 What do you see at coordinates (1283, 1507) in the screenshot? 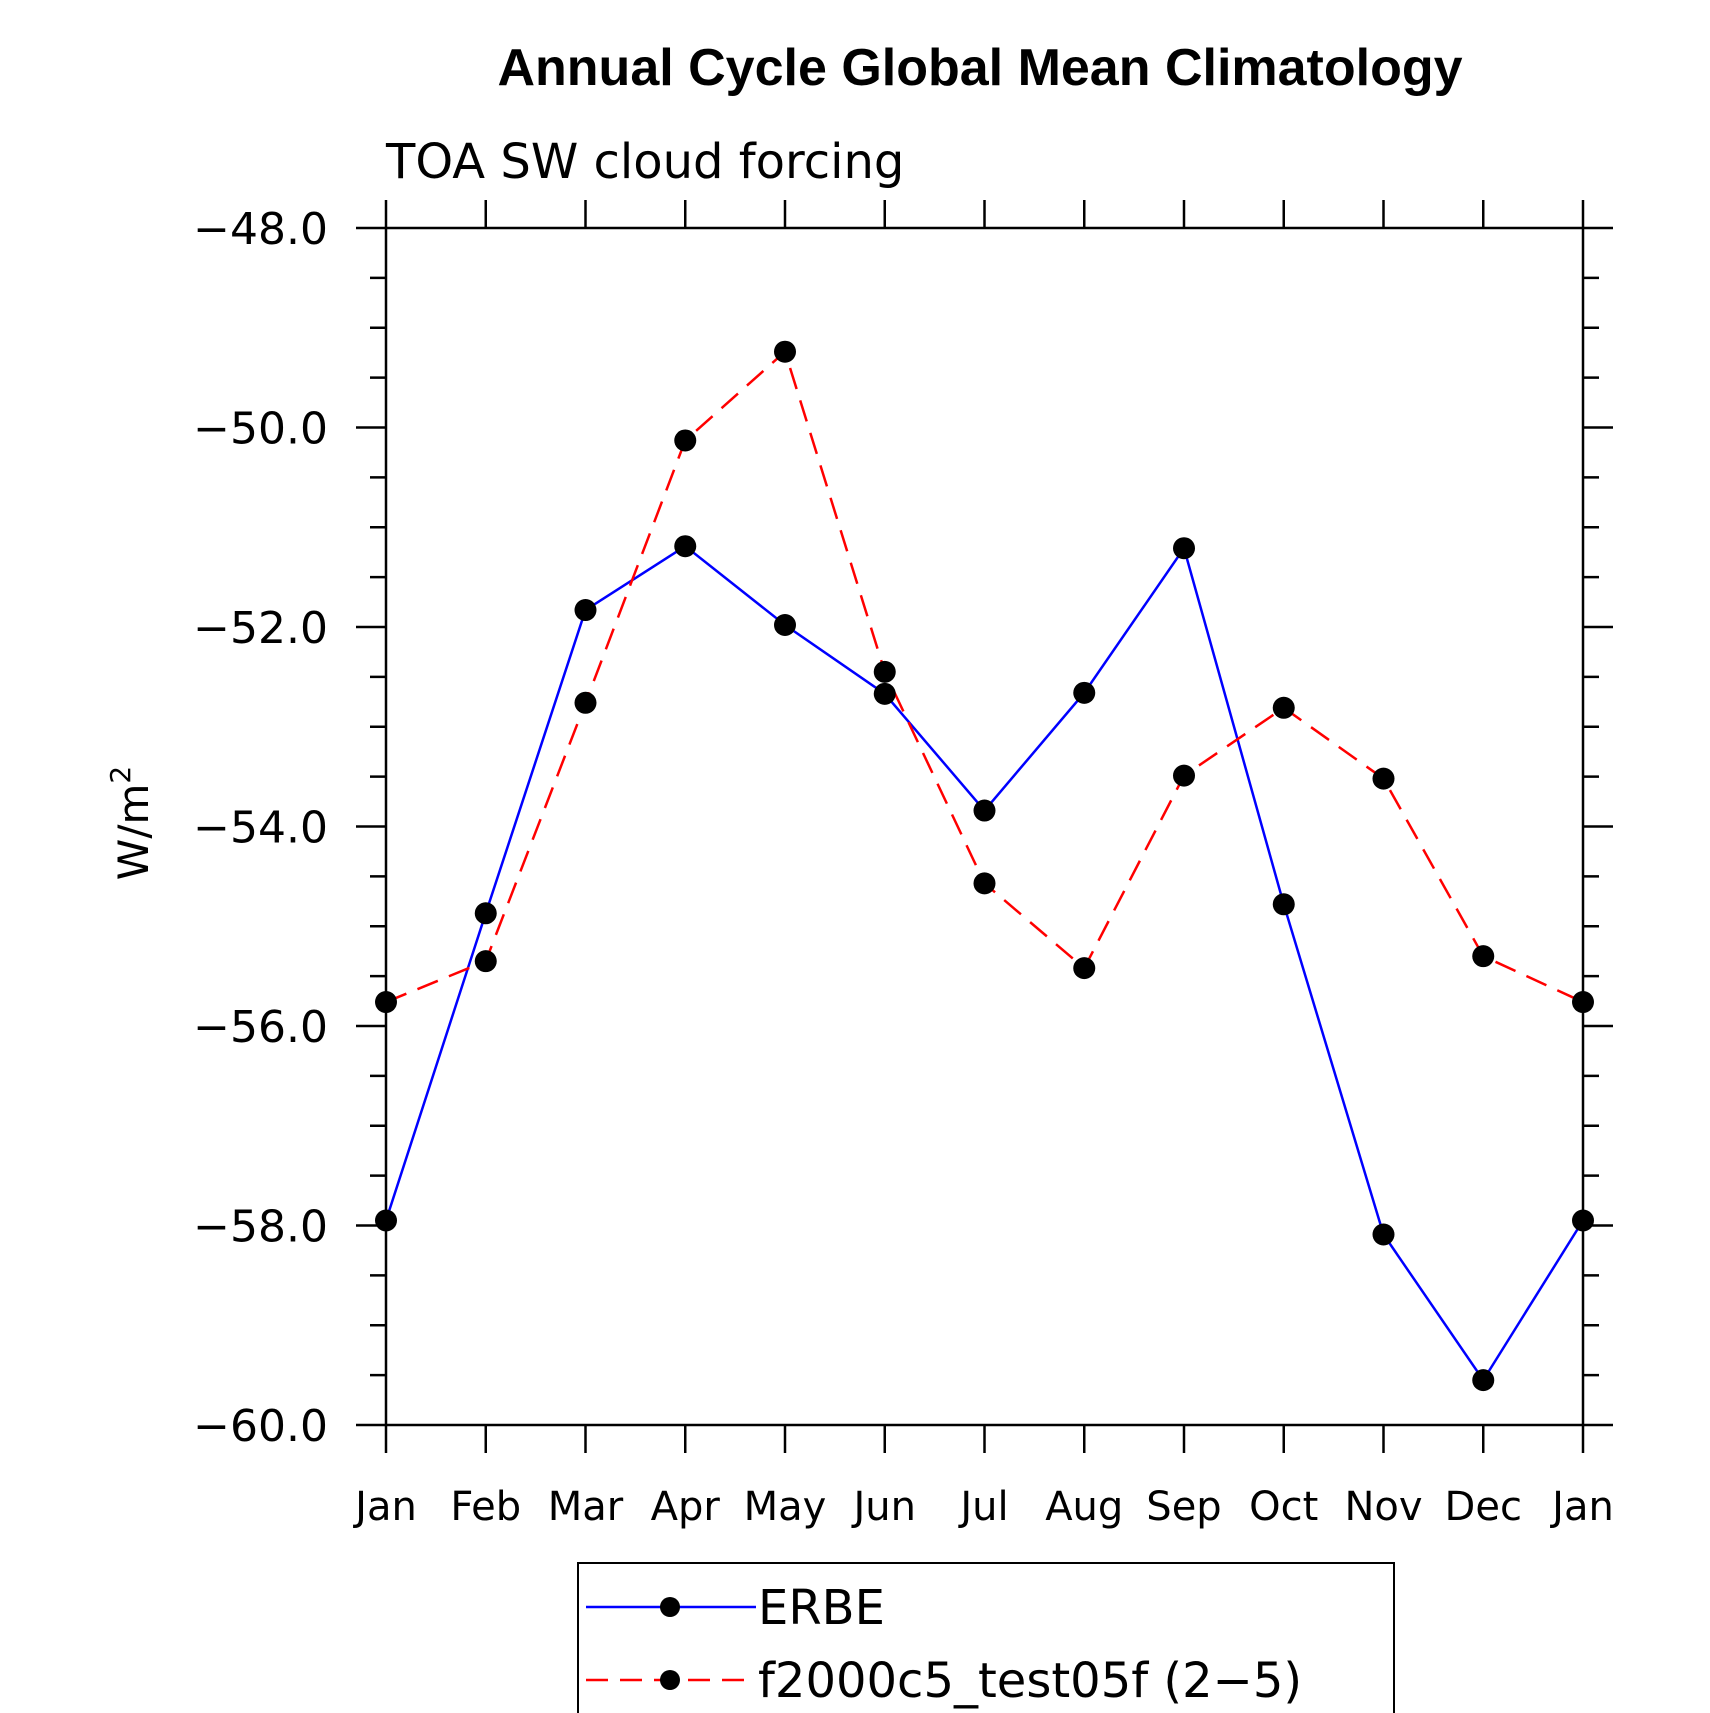
I see `x-tick-label: Oct` at bounding box center [1283, 1507].